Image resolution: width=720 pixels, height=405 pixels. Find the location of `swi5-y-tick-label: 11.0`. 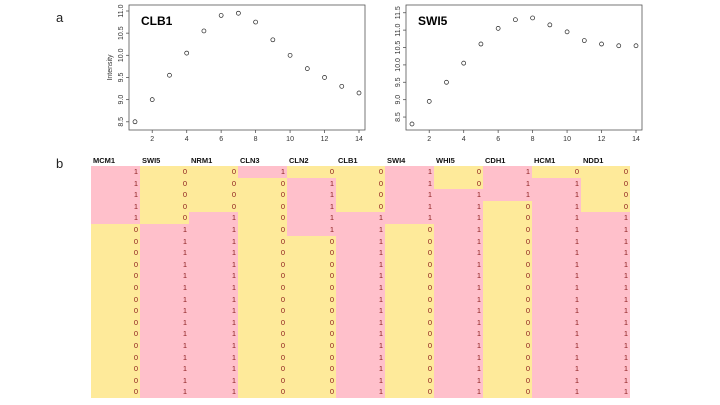

swi5-y-tick-label: 11.0 is located at coordinates (398, 29).